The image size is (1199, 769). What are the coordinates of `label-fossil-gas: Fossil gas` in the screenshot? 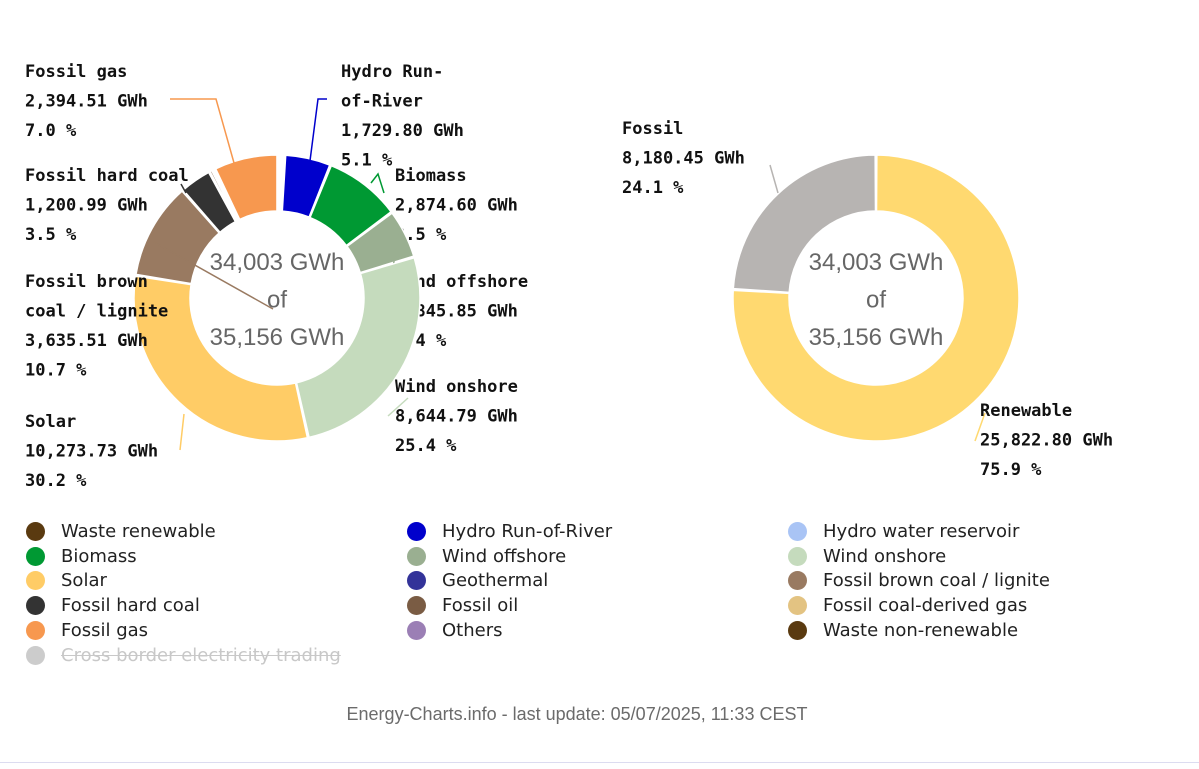 It's located at (76, 72).